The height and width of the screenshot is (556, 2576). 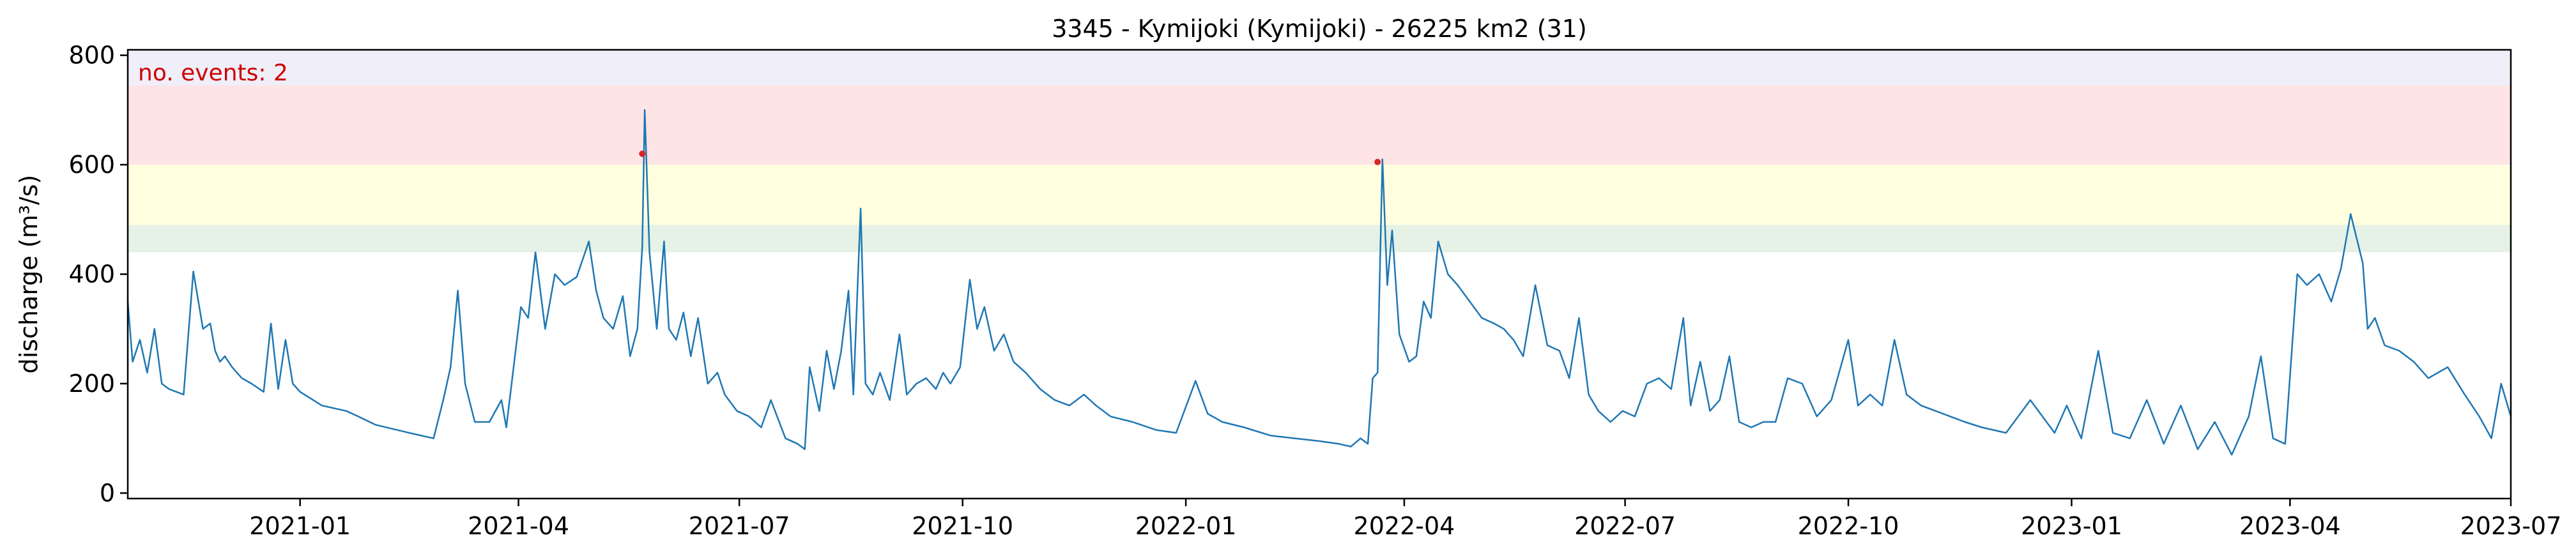 I want to click on x-tick-label: 2021-01, so click(x=300, y=526).